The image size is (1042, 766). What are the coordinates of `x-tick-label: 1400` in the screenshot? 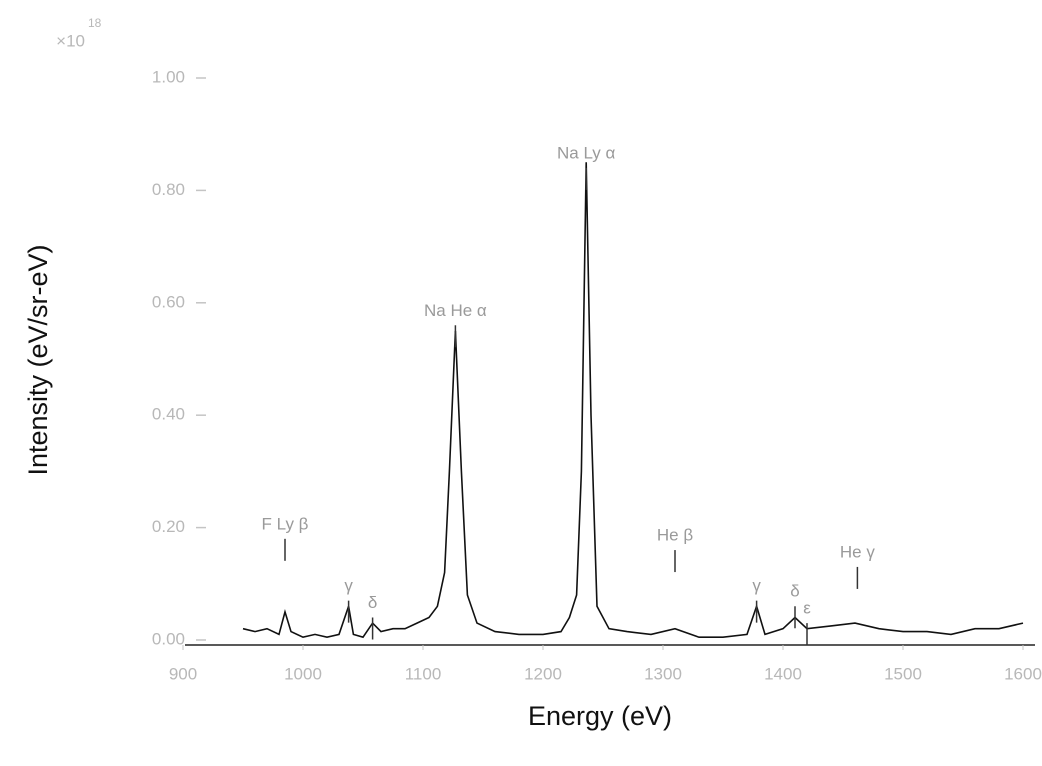 It's located at (783, 673).